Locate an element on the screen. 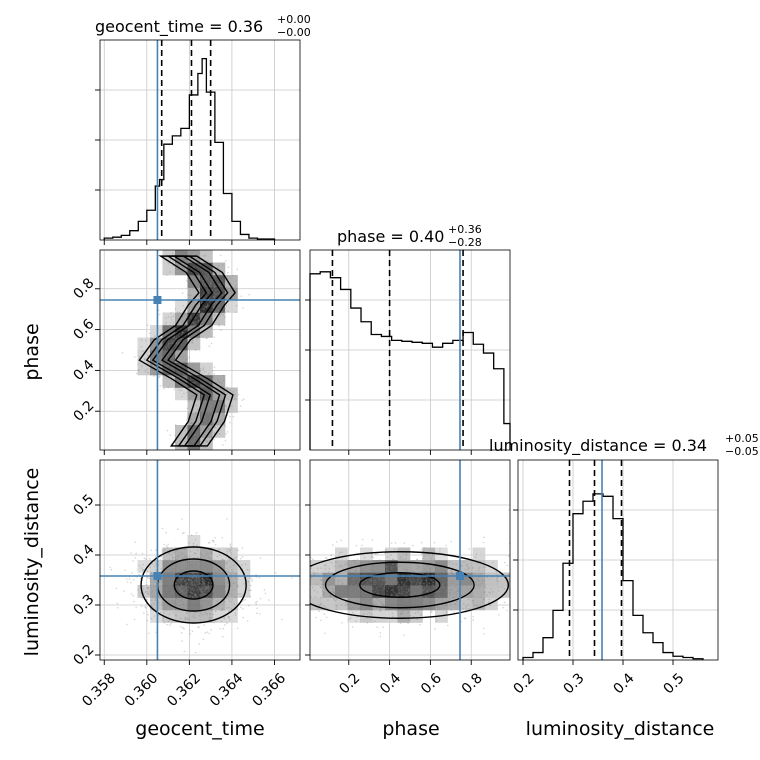  panel-geocent_time-vs-phase-point-1980 is located at coordinates (219, 404).